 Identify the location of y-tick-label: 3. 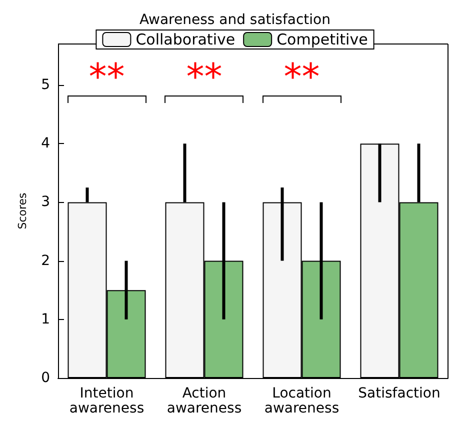
(45, 202).